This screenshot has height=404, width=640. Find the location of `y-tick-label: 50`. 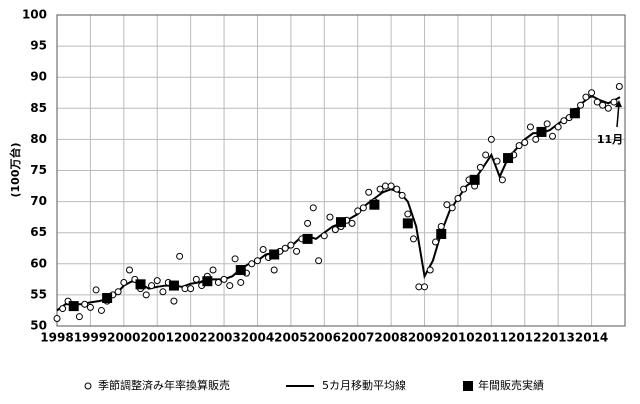

y-tick-label: 50 is located at coordinates (38, 326).